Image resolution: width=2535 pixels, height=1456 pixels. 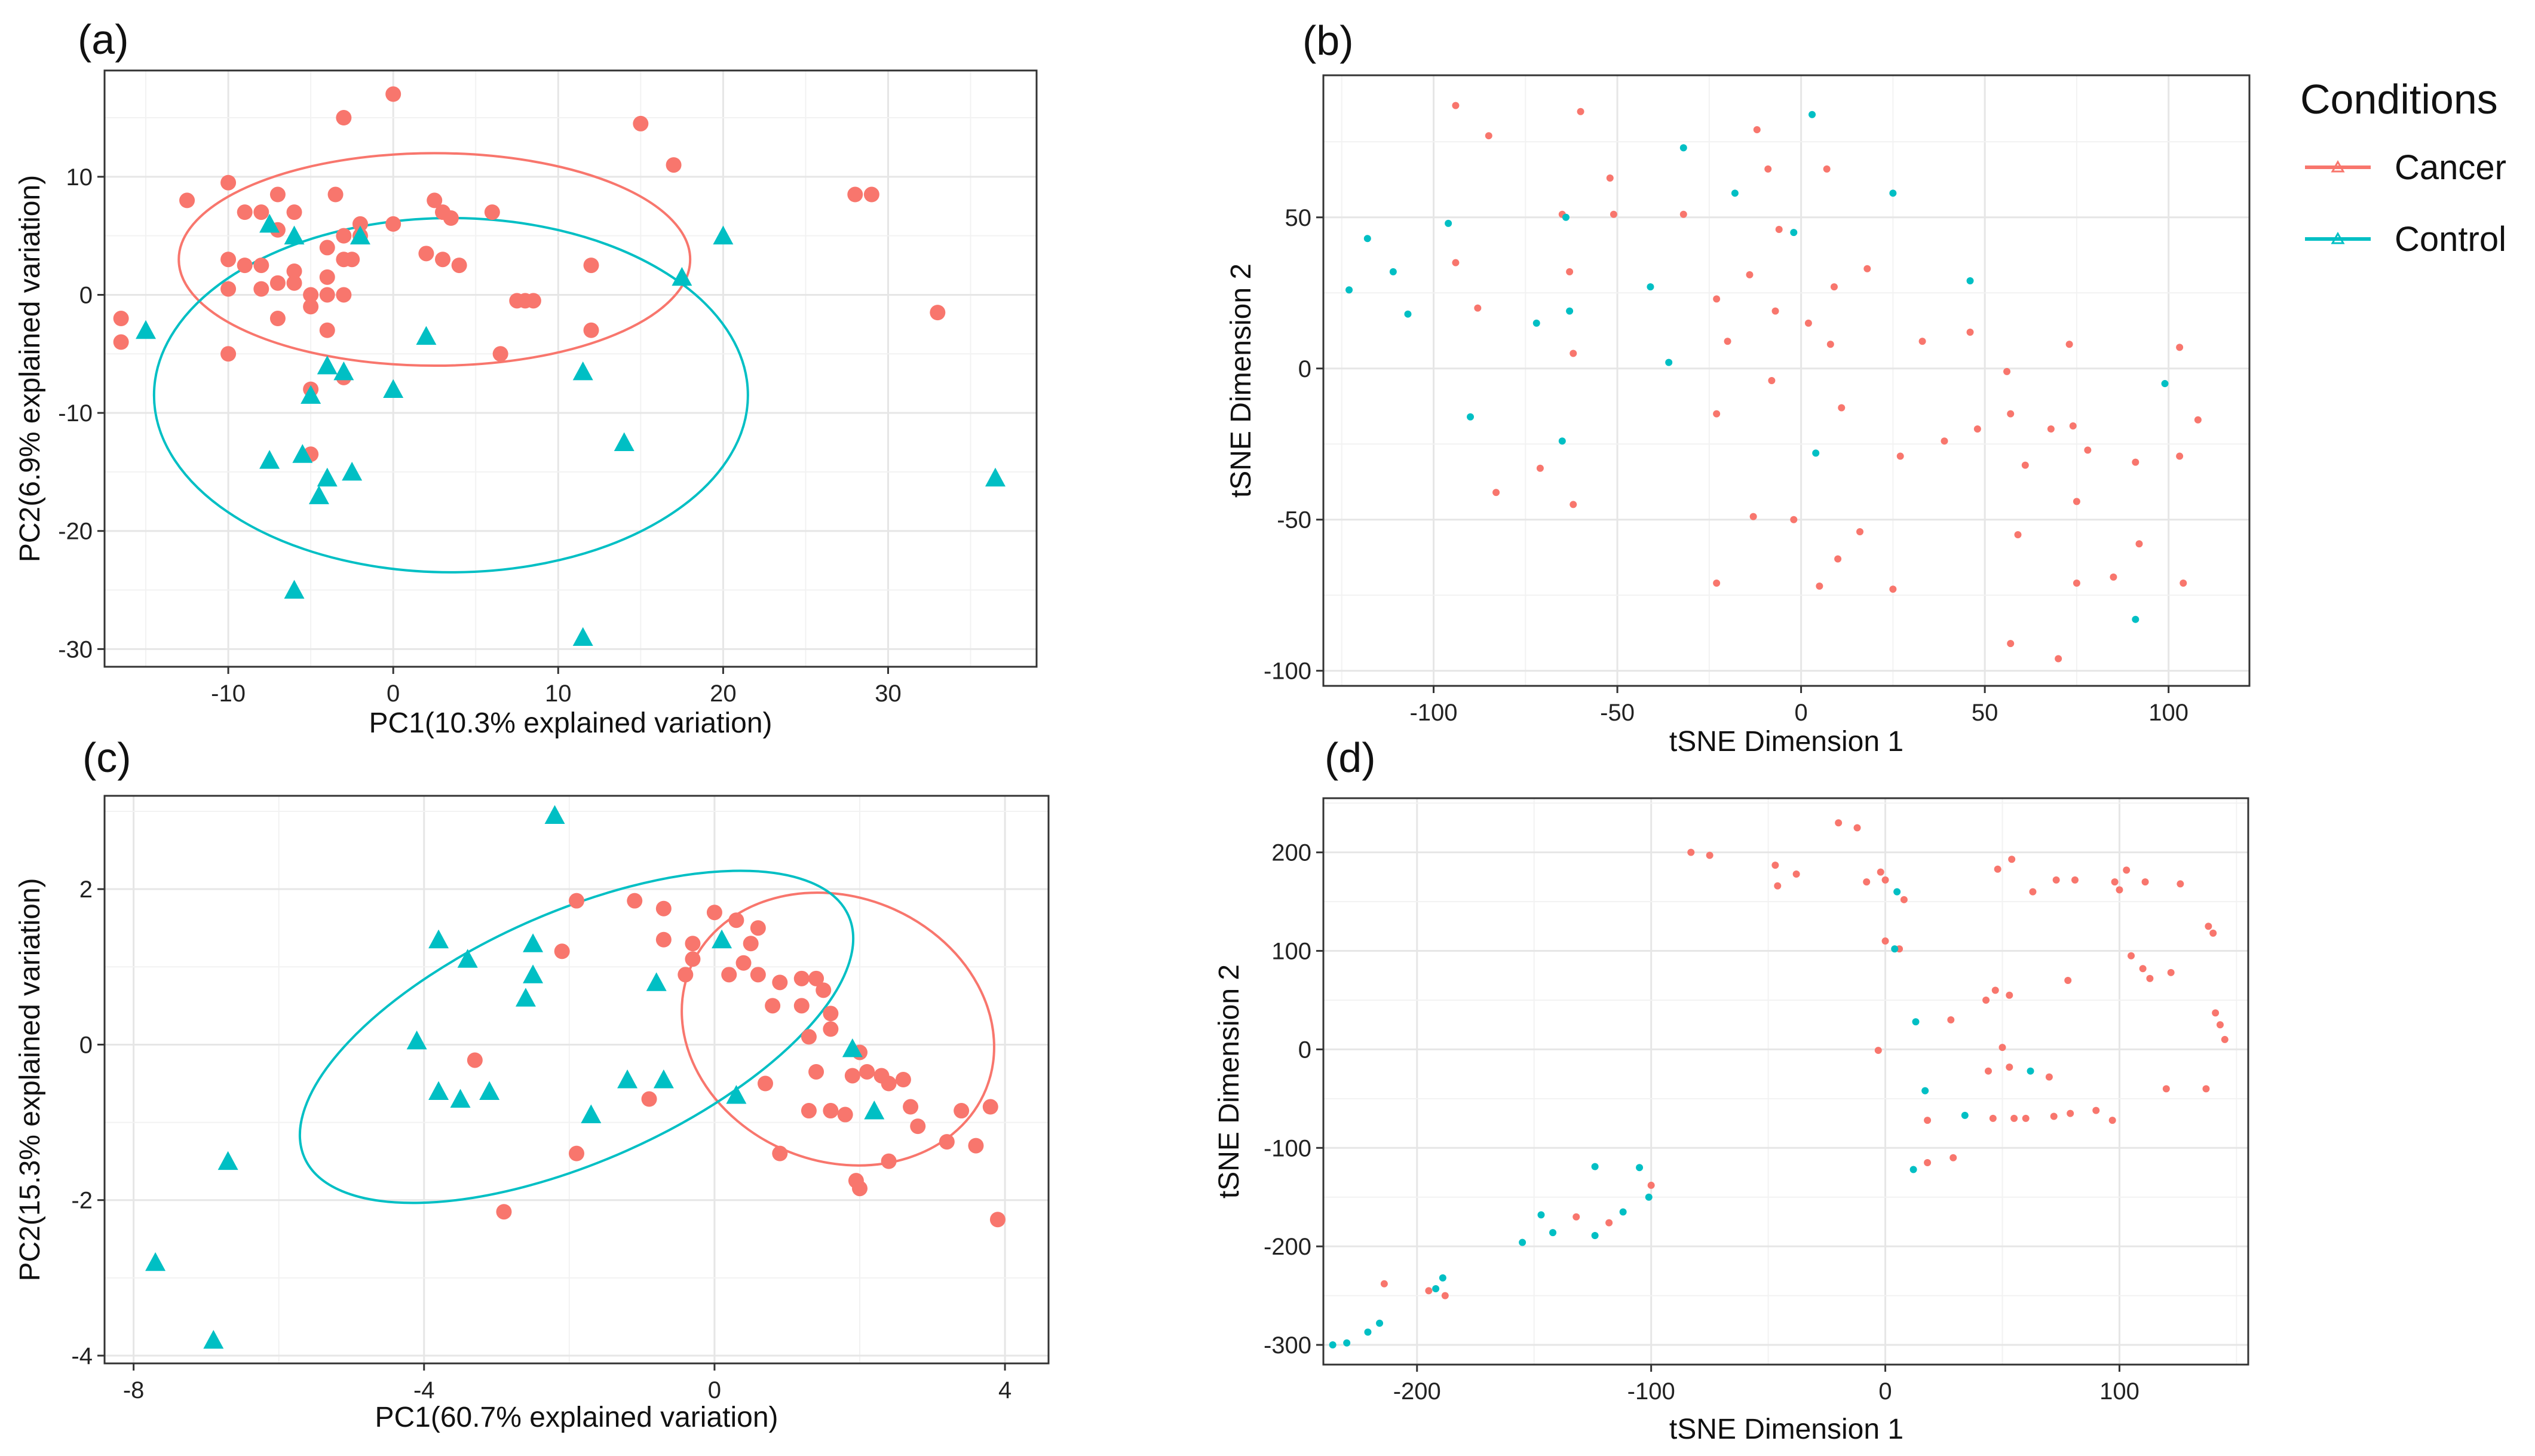 I want to click on panel-a-y-tick-label: -20, so click(x=75, y=532).